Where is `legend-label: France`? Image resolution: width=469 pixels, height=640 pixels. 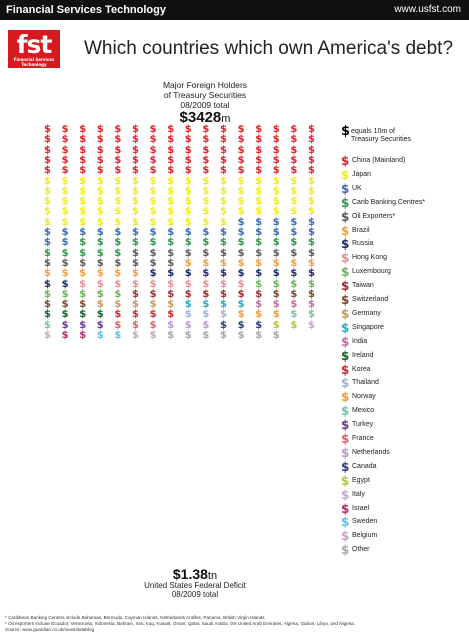
legend-label: France is located at coordinates (363, 438).